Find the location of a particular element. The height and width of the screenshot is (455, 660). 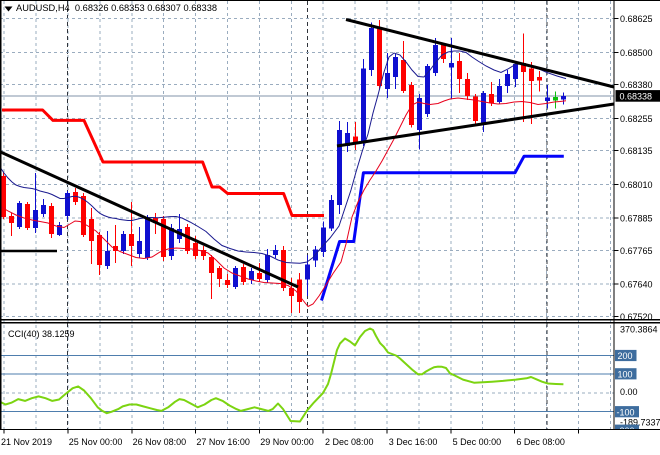

svg-text: 21 Nov 2019 is located at coordinates (26, 442).